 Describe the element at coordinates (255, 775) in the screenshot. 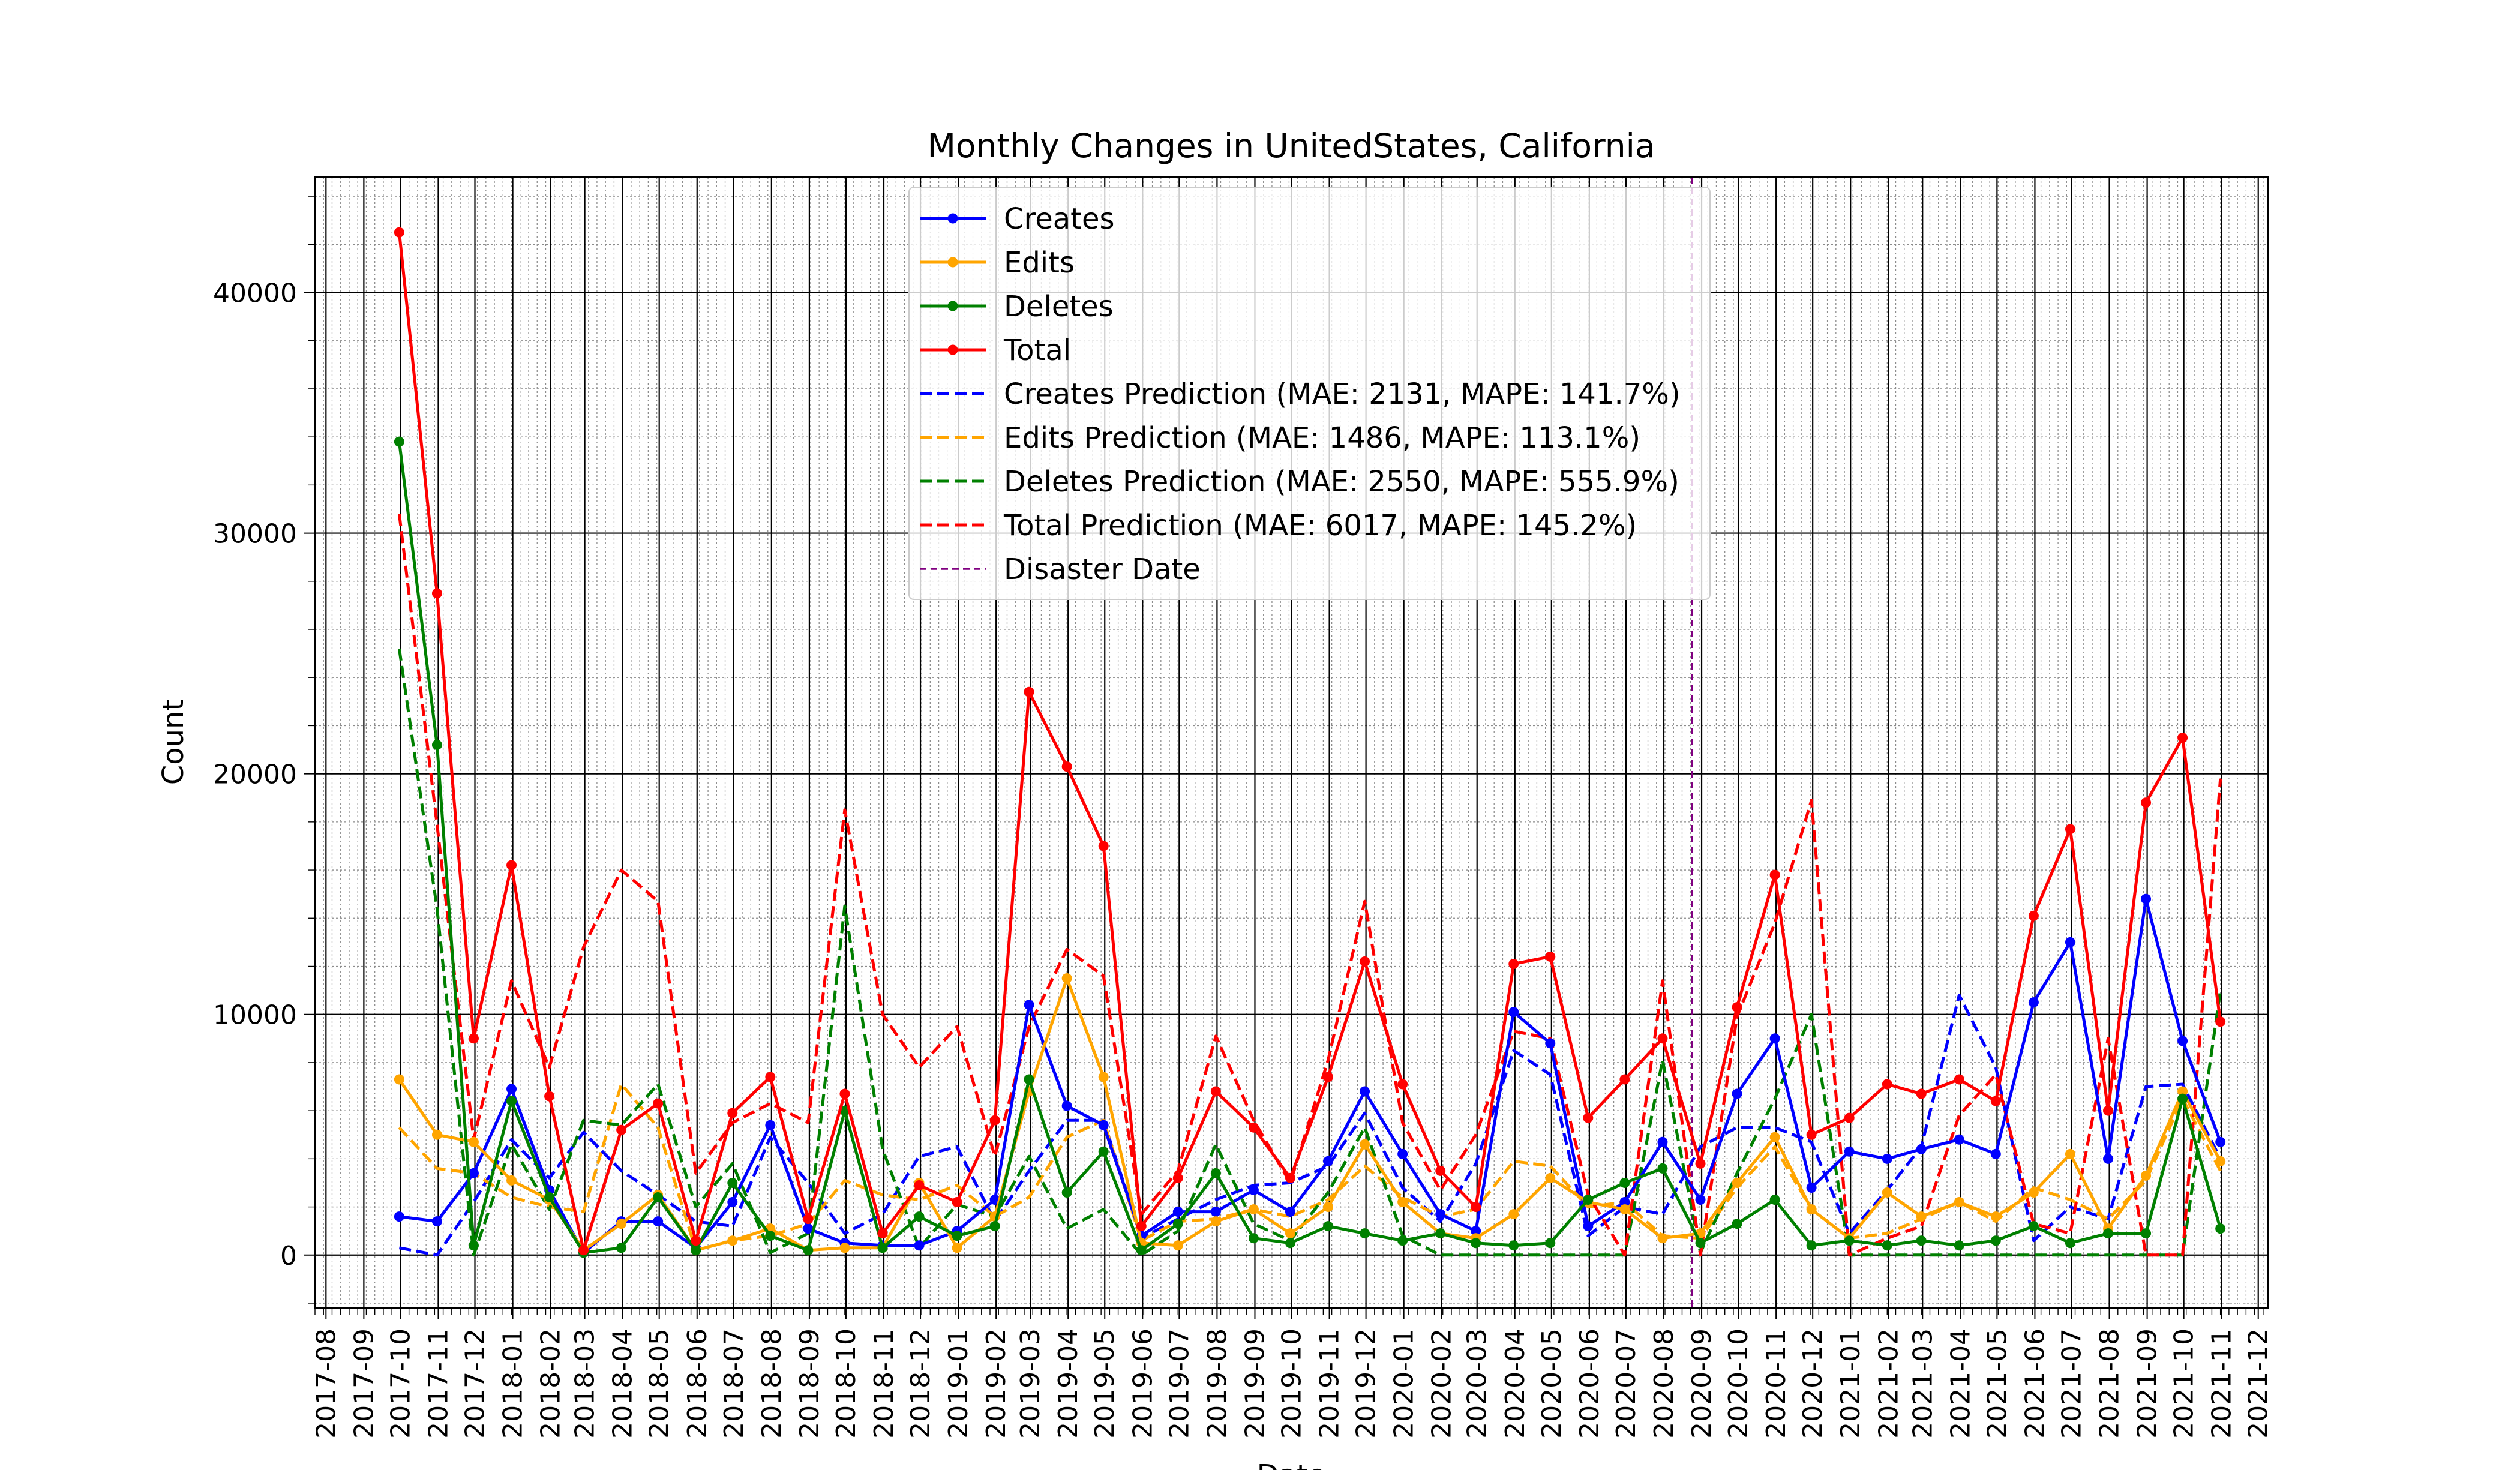

I see `y-tick-label: 20000` at that location.